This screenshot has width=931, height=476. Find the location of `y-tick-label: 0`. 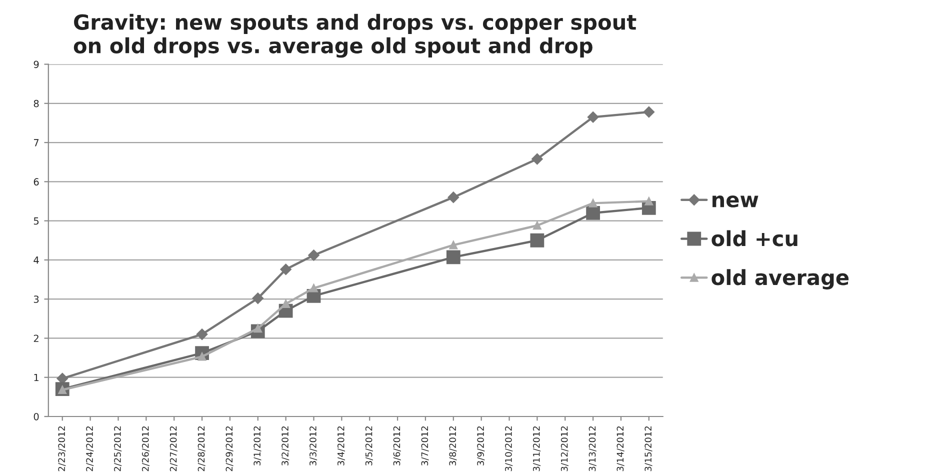

y-tick-label: 0 is located at coordinates (36, 416).